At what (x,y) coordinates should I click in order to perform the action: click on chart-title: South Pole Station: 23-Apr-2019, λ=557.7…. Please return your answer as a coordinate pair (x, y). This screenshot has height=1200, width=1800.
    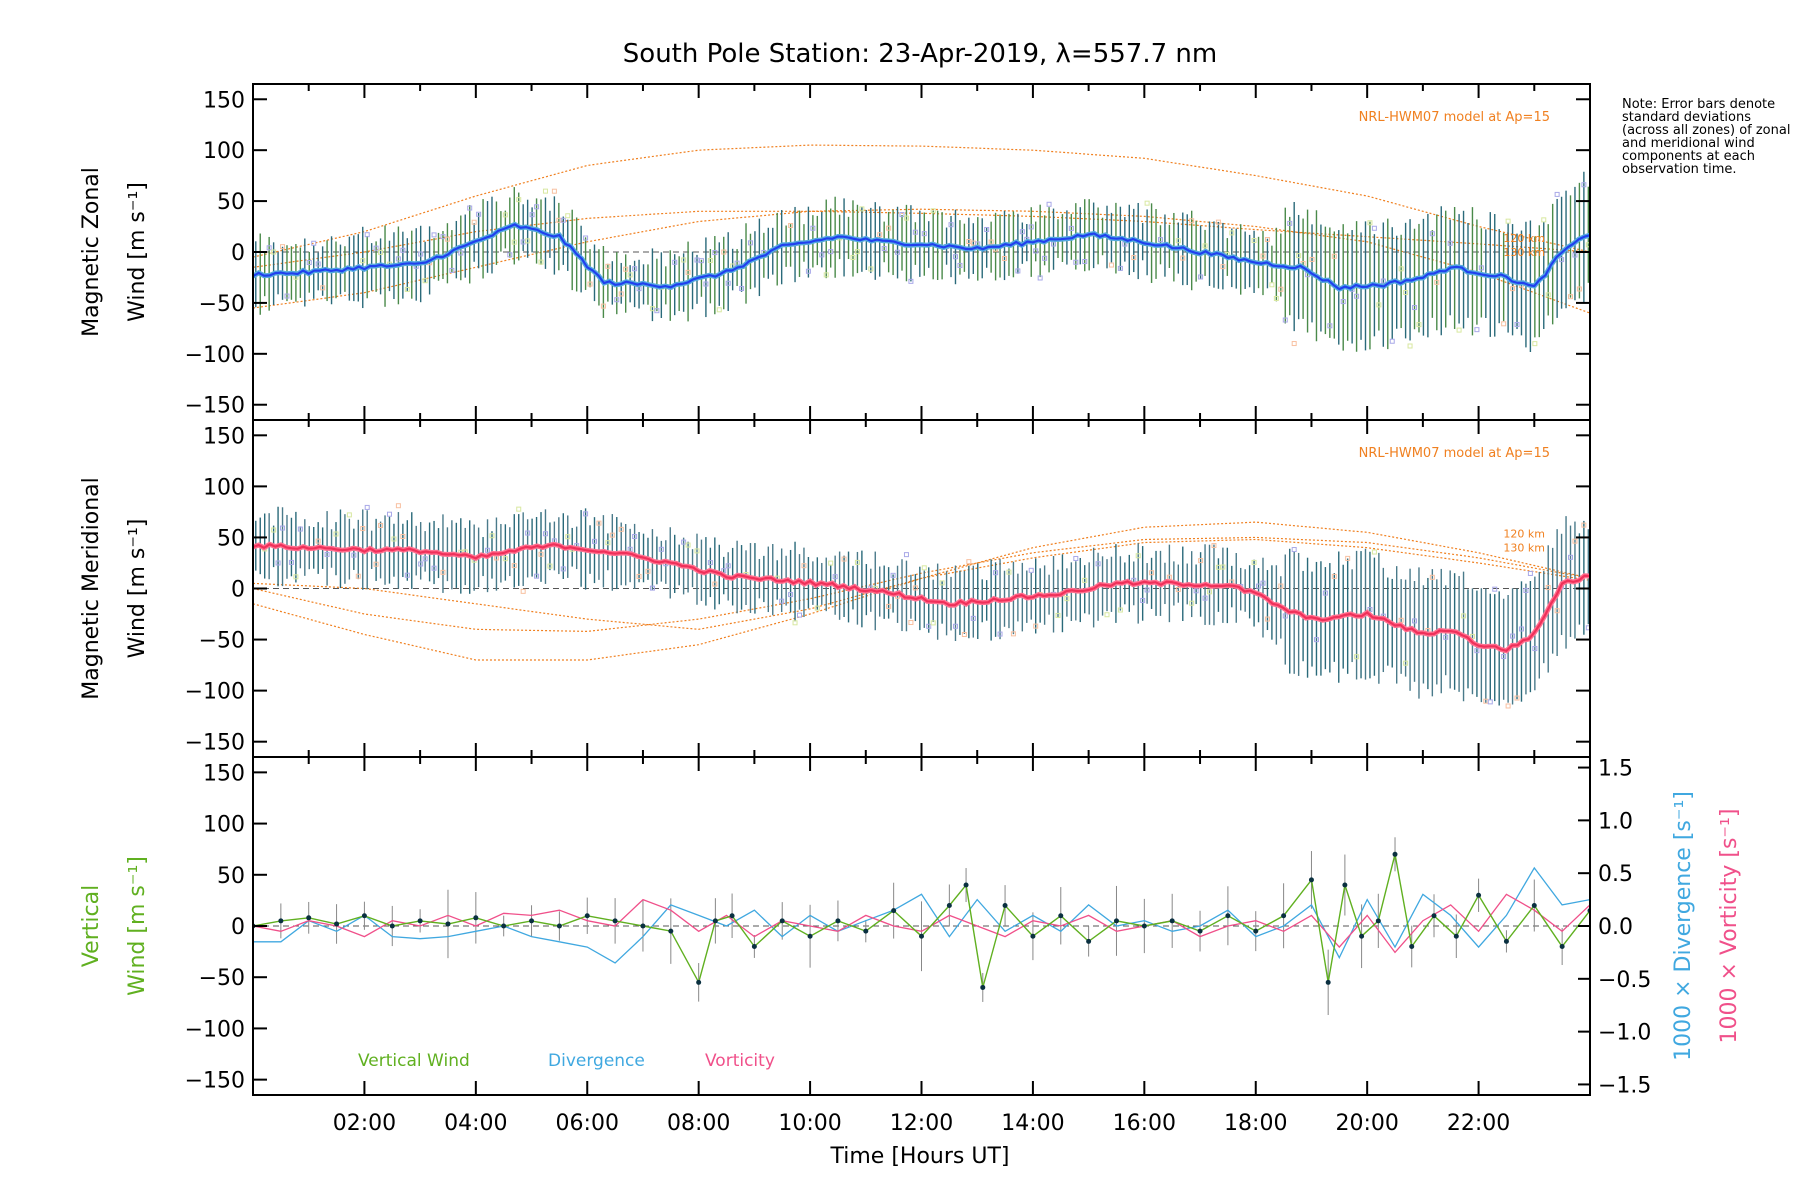
    Looking at the image, I should click on (920, 54).